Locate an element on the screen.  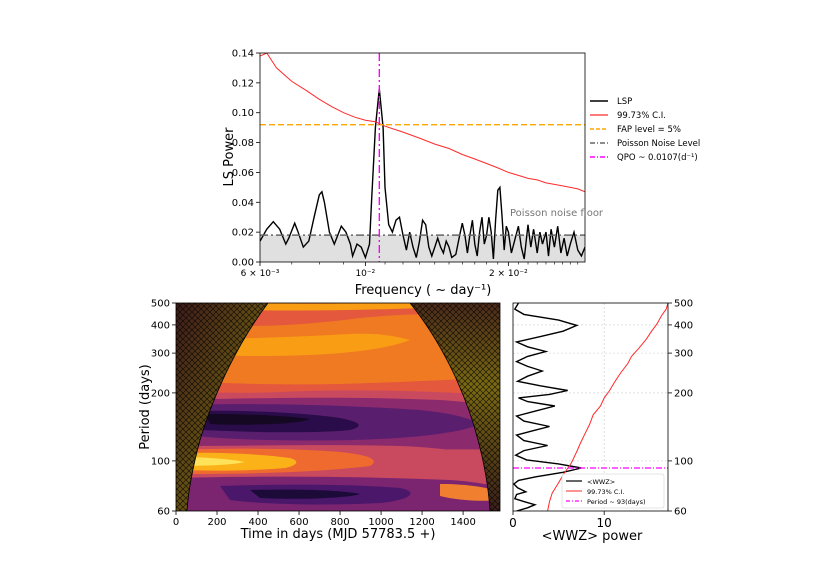
lsp-x-tick-label: 6 × 10⁻³ is located at coordinates (260, 274).